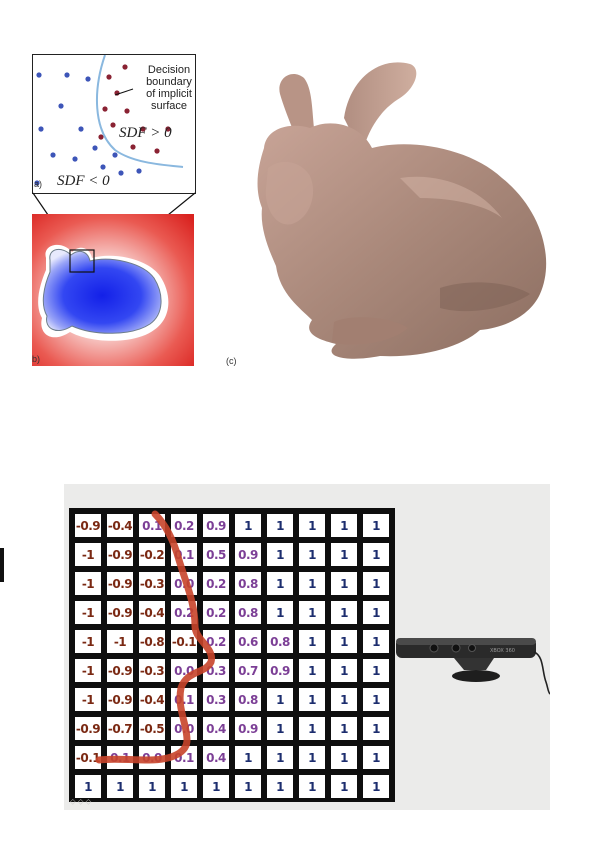 The width and height of the screenshot is (610, 844). Describe the element at coordinates (312, 583) in the screenshot. I see `sdf-cell-r2-c7: 1` at that location.